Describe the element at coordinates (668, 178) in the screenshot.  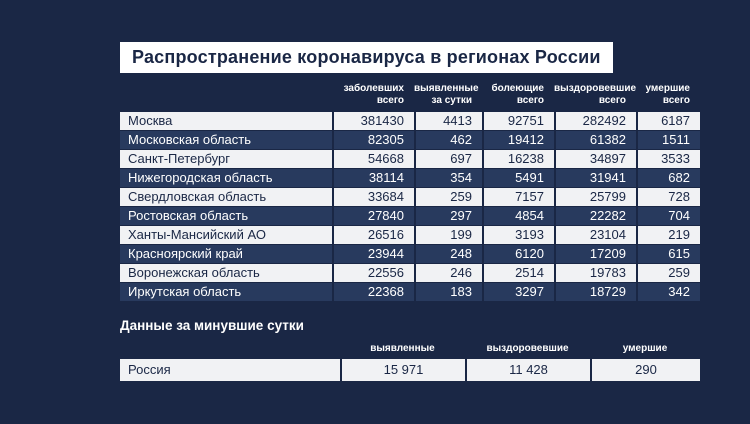
I see `cell: 682` at that location.